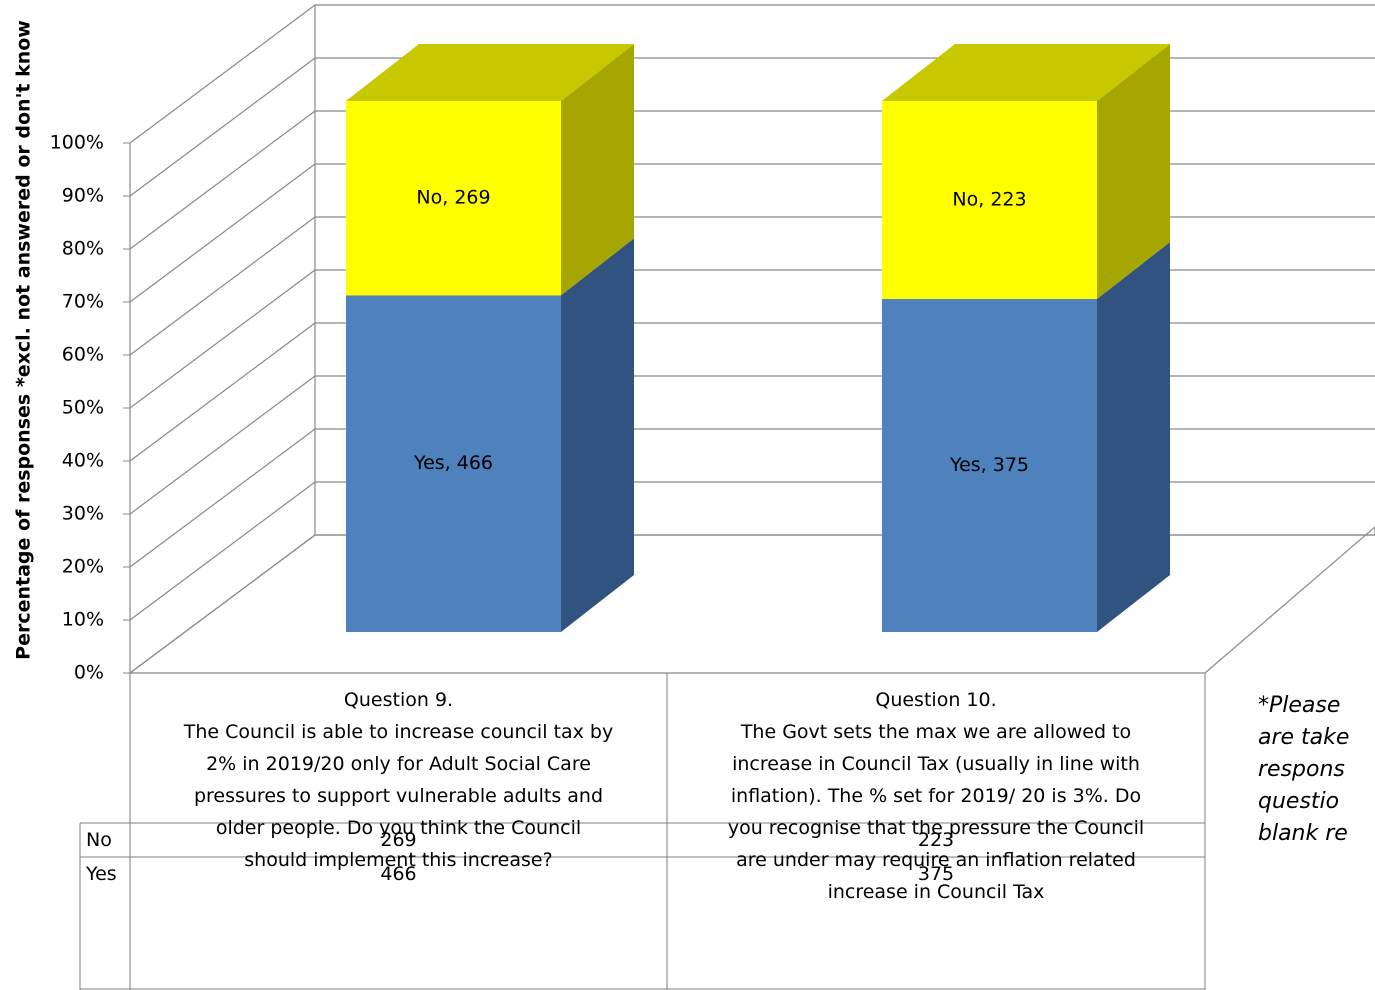 The image size is (1375, 990). I want to click on note-line: *Please, so click(1299, 705).